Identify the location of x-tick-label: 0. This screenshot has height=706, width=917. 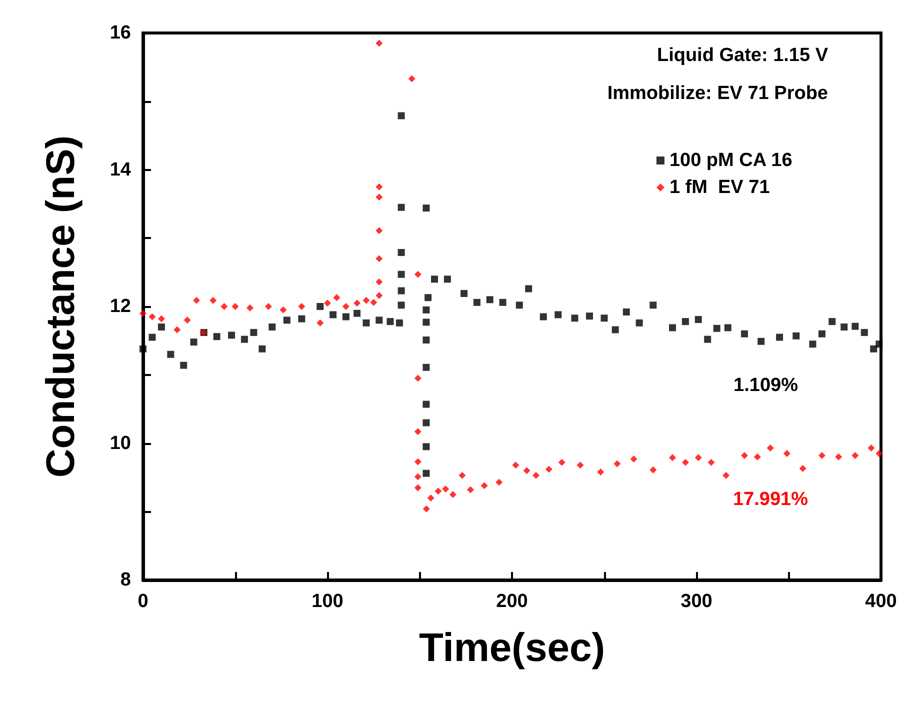
(143, 601).